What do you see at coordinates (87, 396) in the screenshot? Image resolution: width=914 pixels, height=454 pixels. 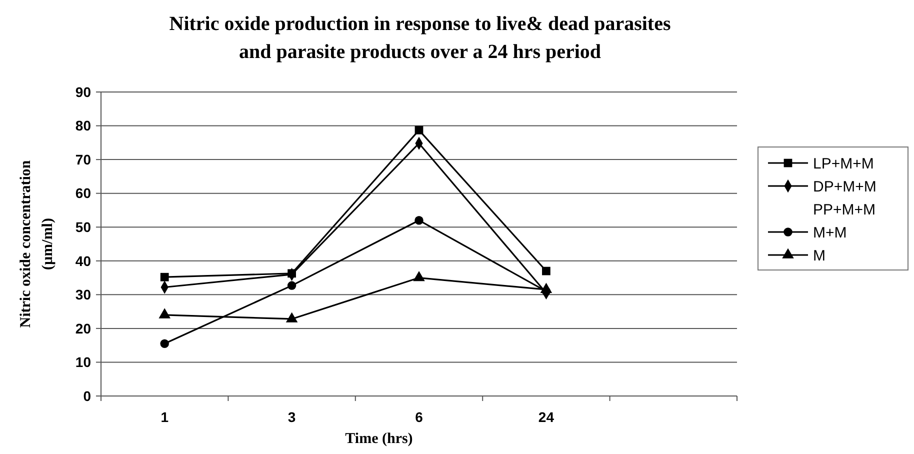 I see `y-tick-label: 0` at bounding box center [87, 396].